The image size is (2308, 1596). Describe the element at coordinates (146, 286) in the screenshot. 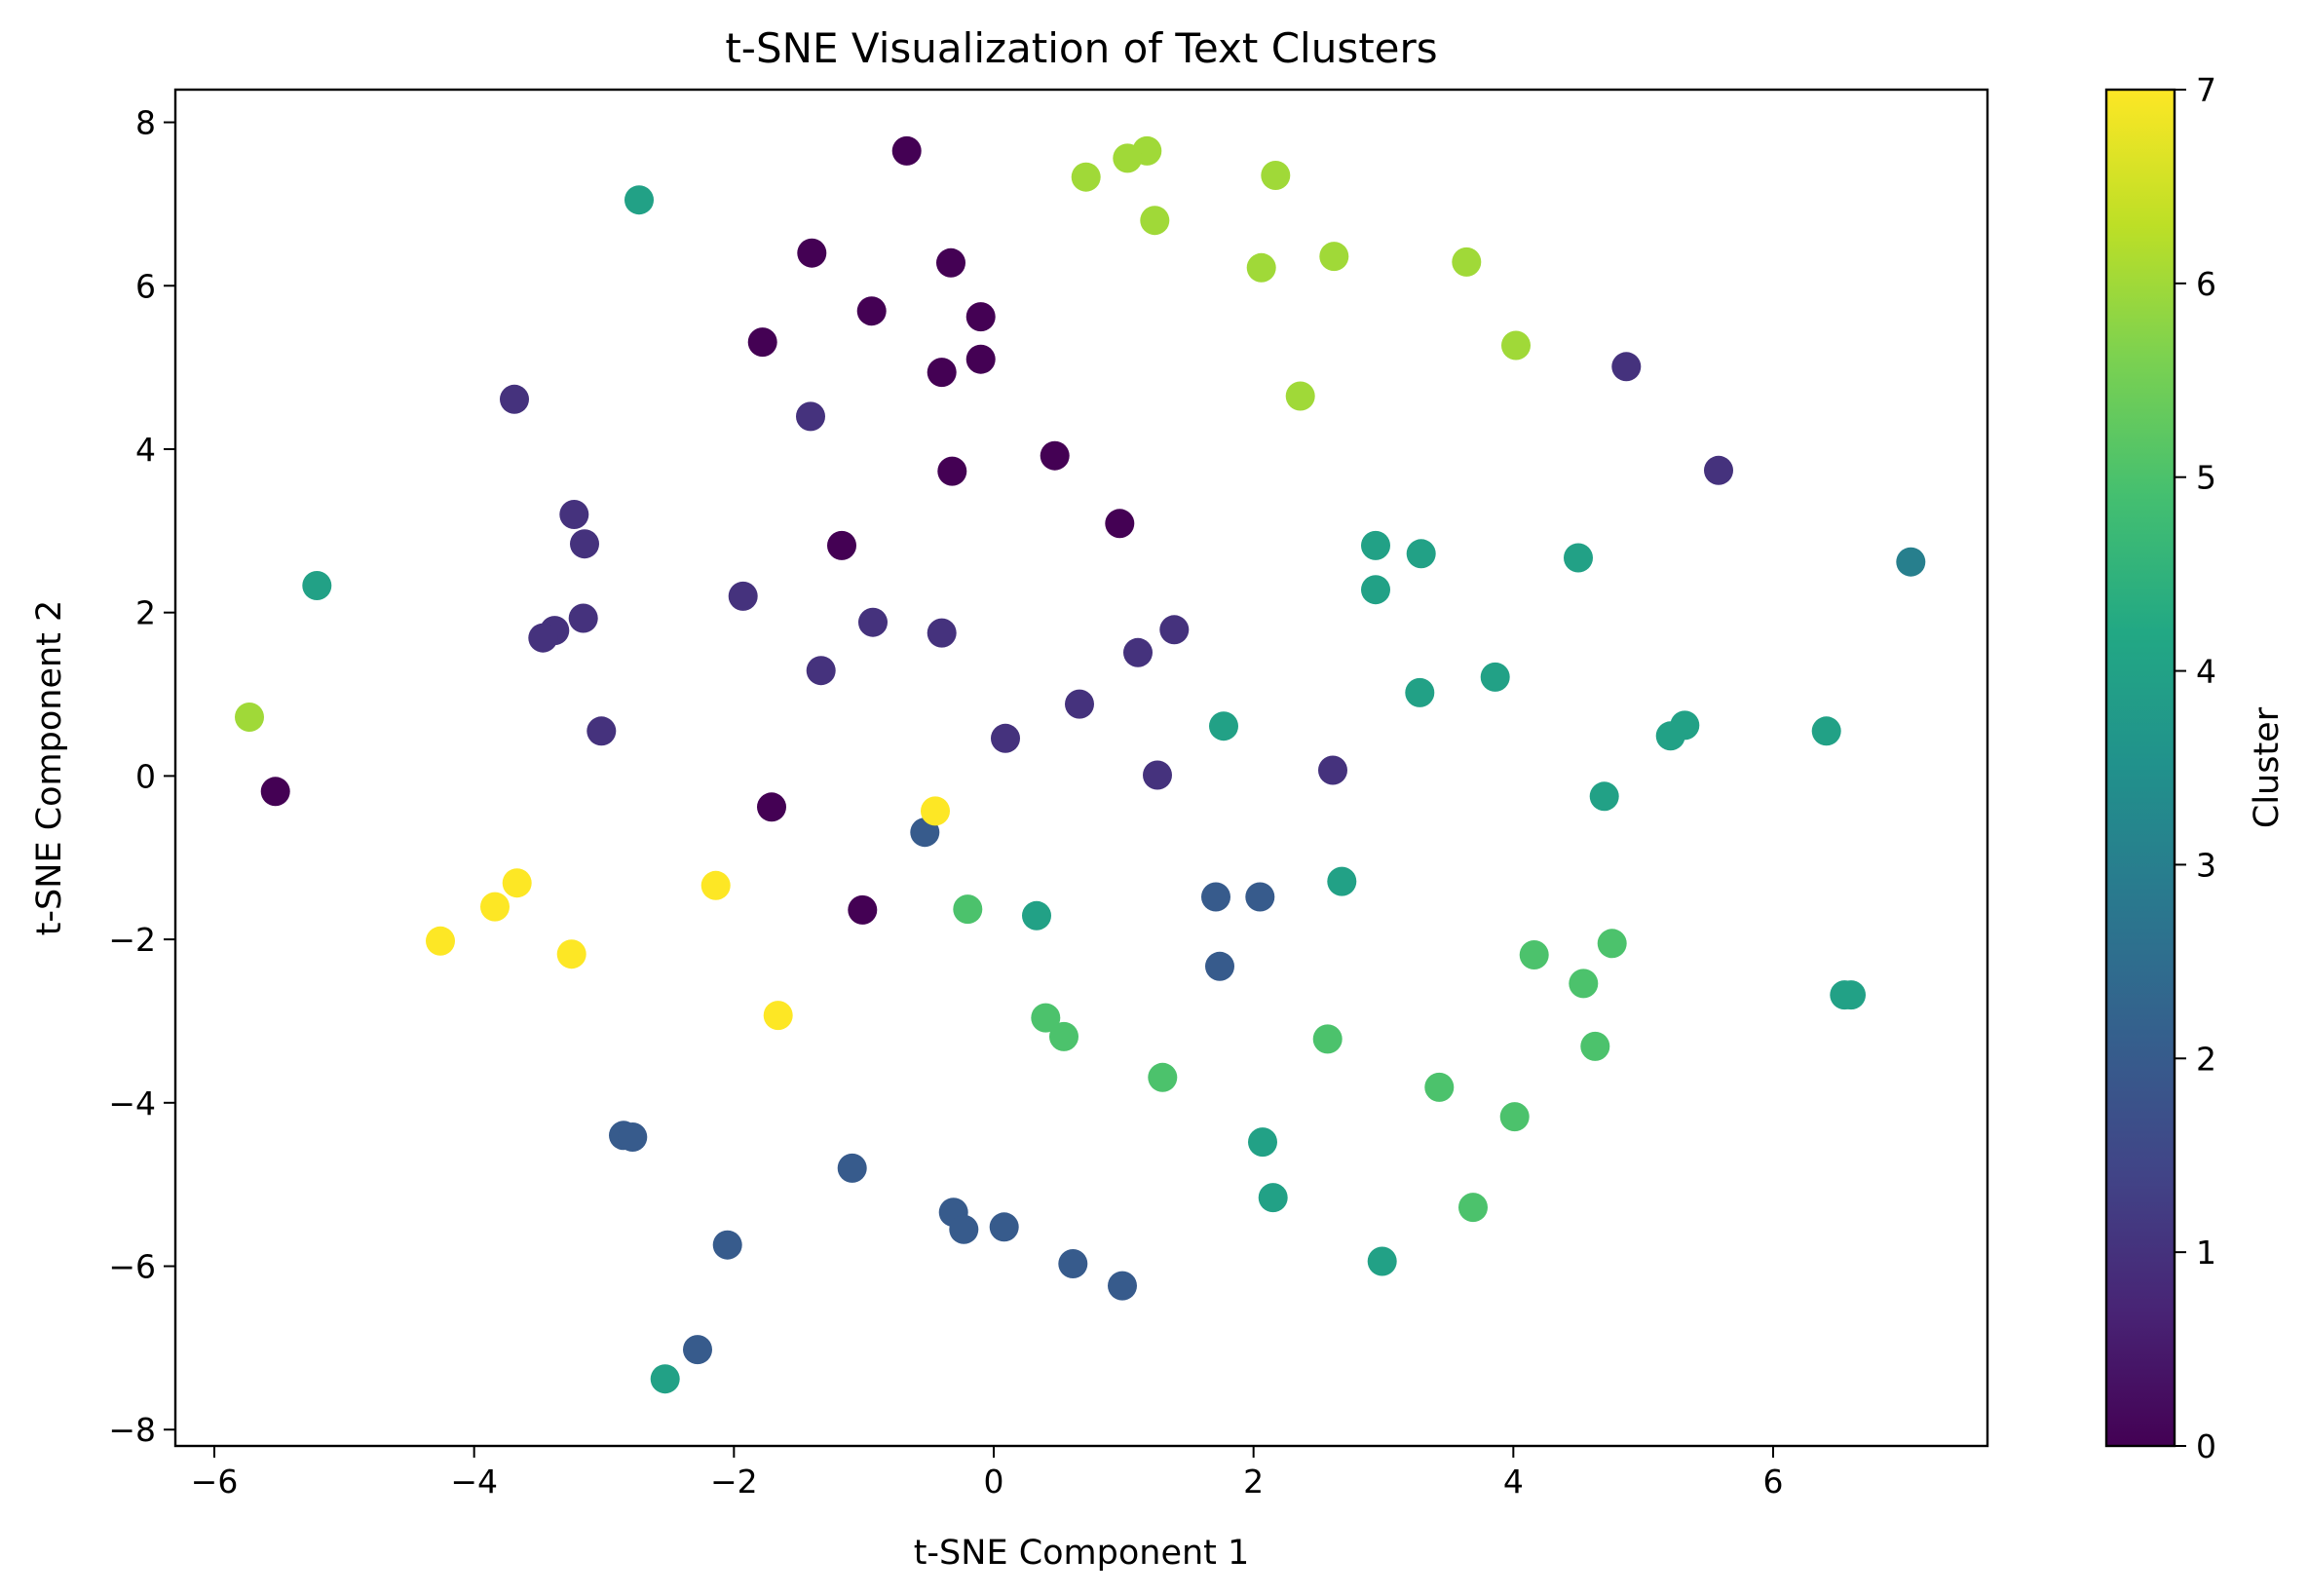

I see `y-tick-label: 6` at that location.